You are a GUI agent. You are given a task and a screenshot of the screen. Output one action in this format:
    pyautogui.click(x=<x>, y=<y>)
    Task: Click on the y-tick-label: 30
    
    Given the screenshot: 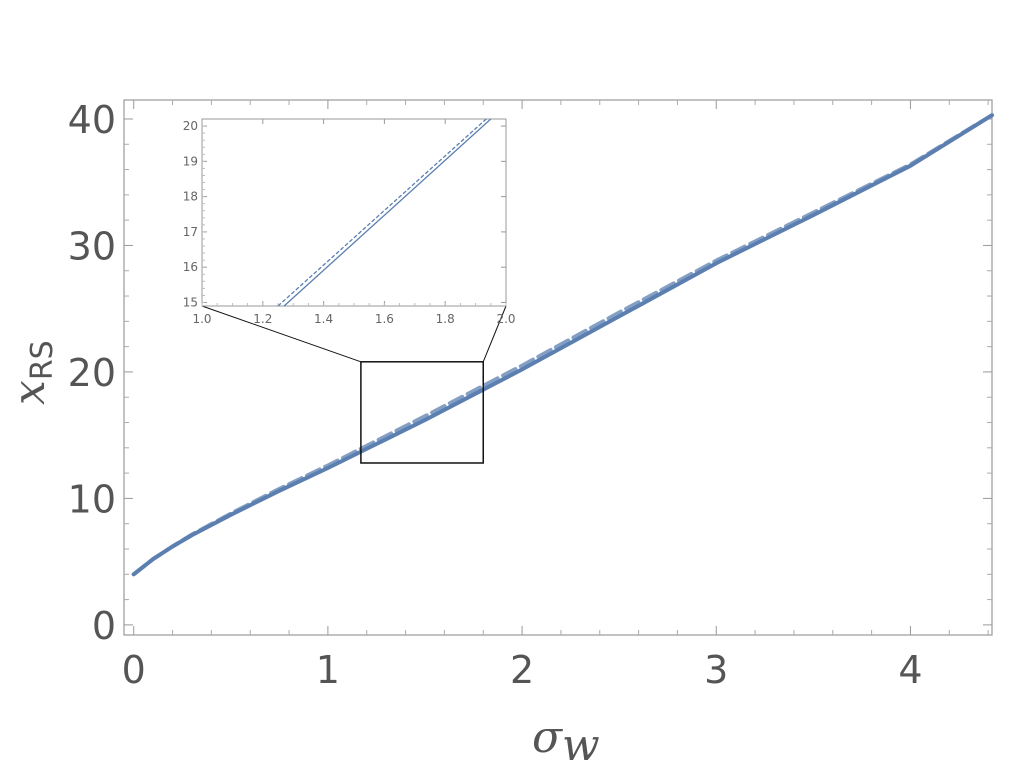 What is the action you would take?
    pyautogui.click(x=92, y=246)
    